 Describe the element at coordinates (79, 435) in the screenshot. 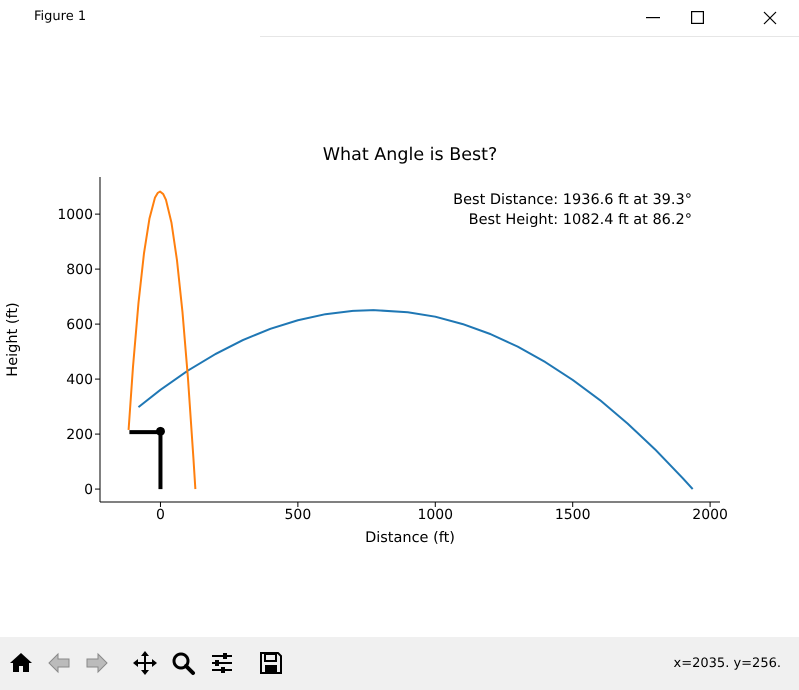

I see `y-tick-label: 200` at that location.